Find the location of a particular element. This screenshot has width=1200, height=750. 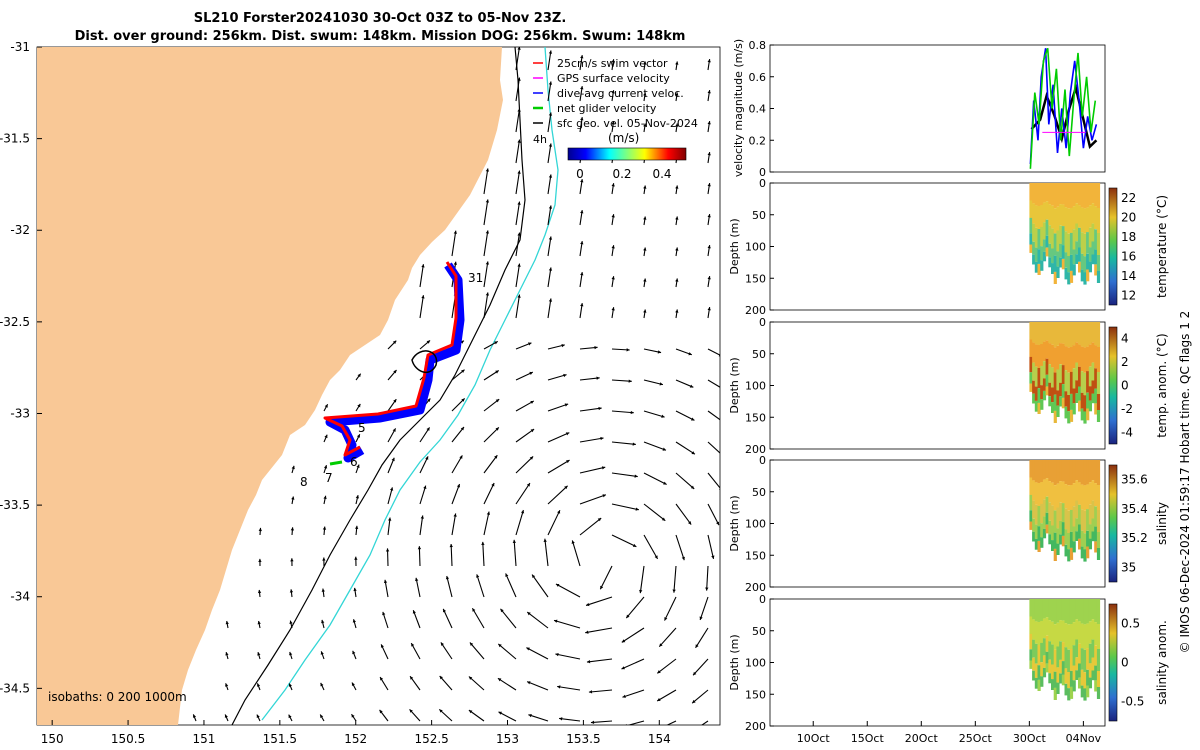

colorbar-label: salinity anom. is located at coordinates (1162, 662).